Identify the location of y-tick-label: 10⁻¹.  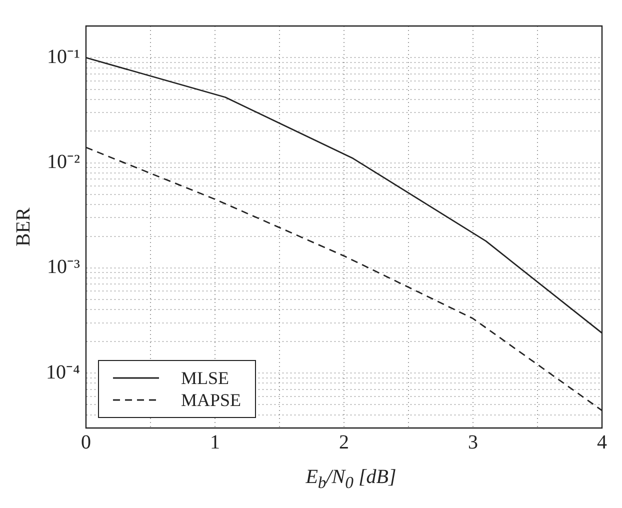
(63, 57).